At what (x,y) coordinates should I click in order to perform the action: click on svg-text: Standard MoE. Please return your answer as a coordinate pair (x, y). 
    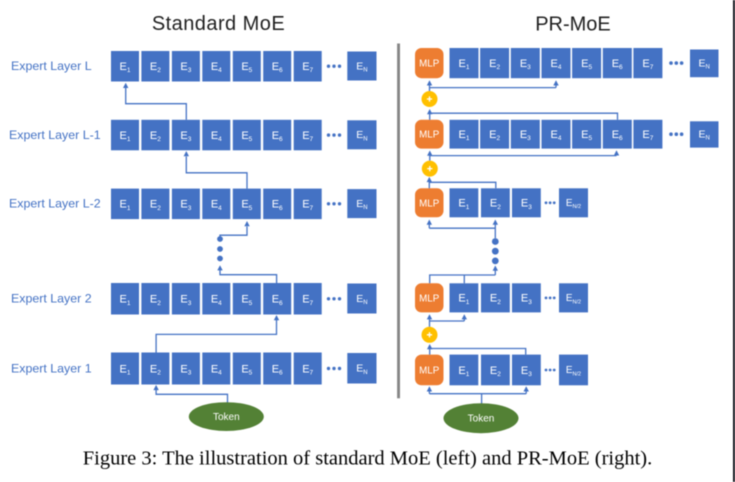
    Looking at the image, I should click on (218, 24).